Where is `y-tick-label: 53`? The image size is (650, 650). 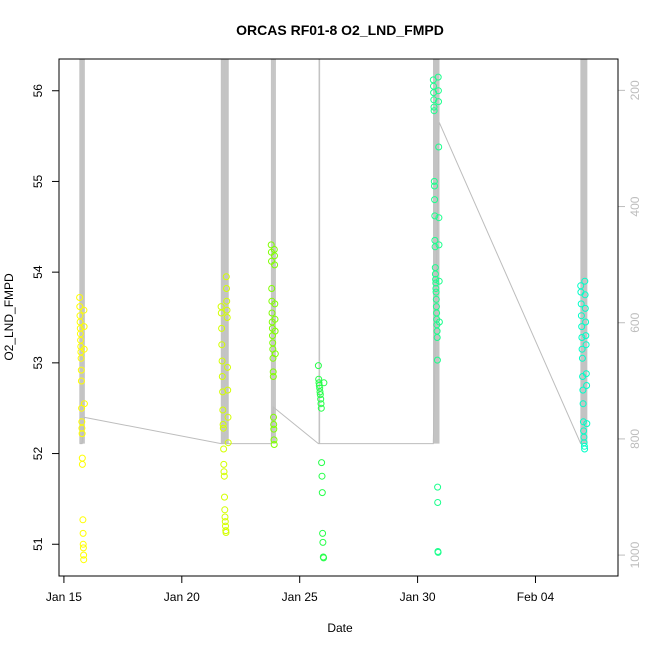 y-tick-label: 53 is located at coordinates (38, 363).